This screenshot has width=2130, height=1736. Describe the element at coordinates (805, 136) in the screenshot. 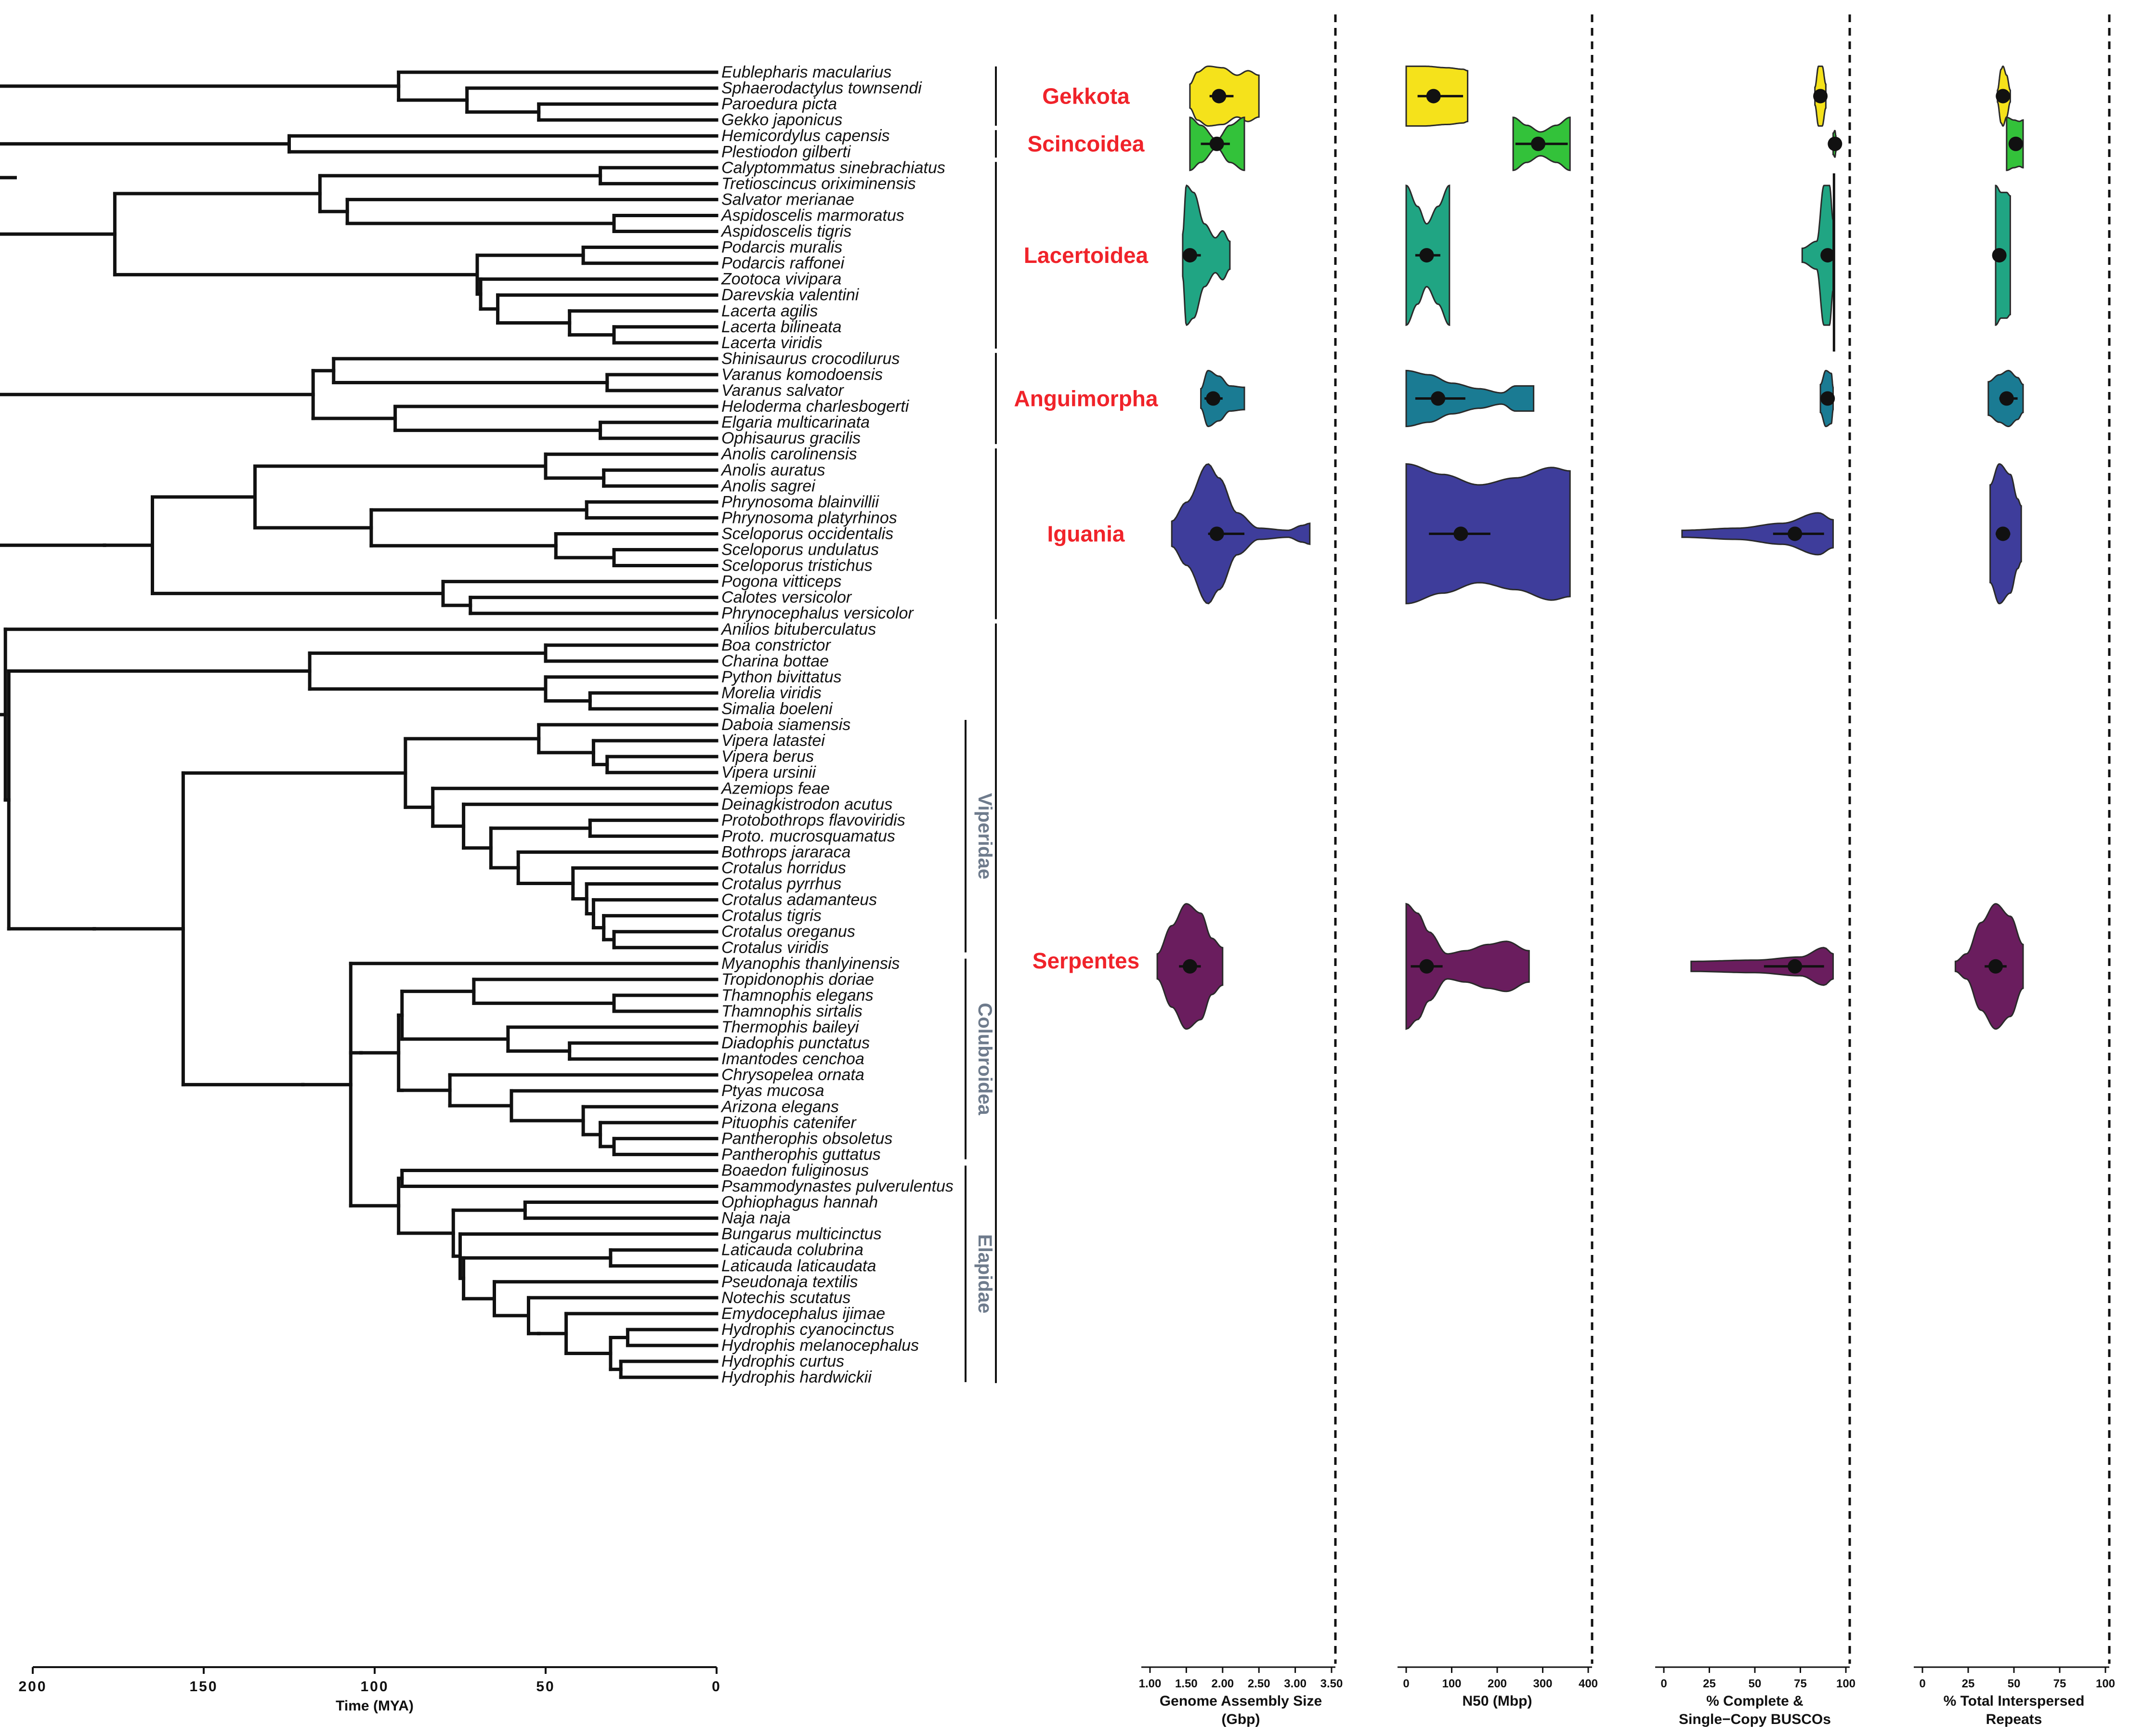

I see `tip-label: Hemicordylus capensis` at that location.